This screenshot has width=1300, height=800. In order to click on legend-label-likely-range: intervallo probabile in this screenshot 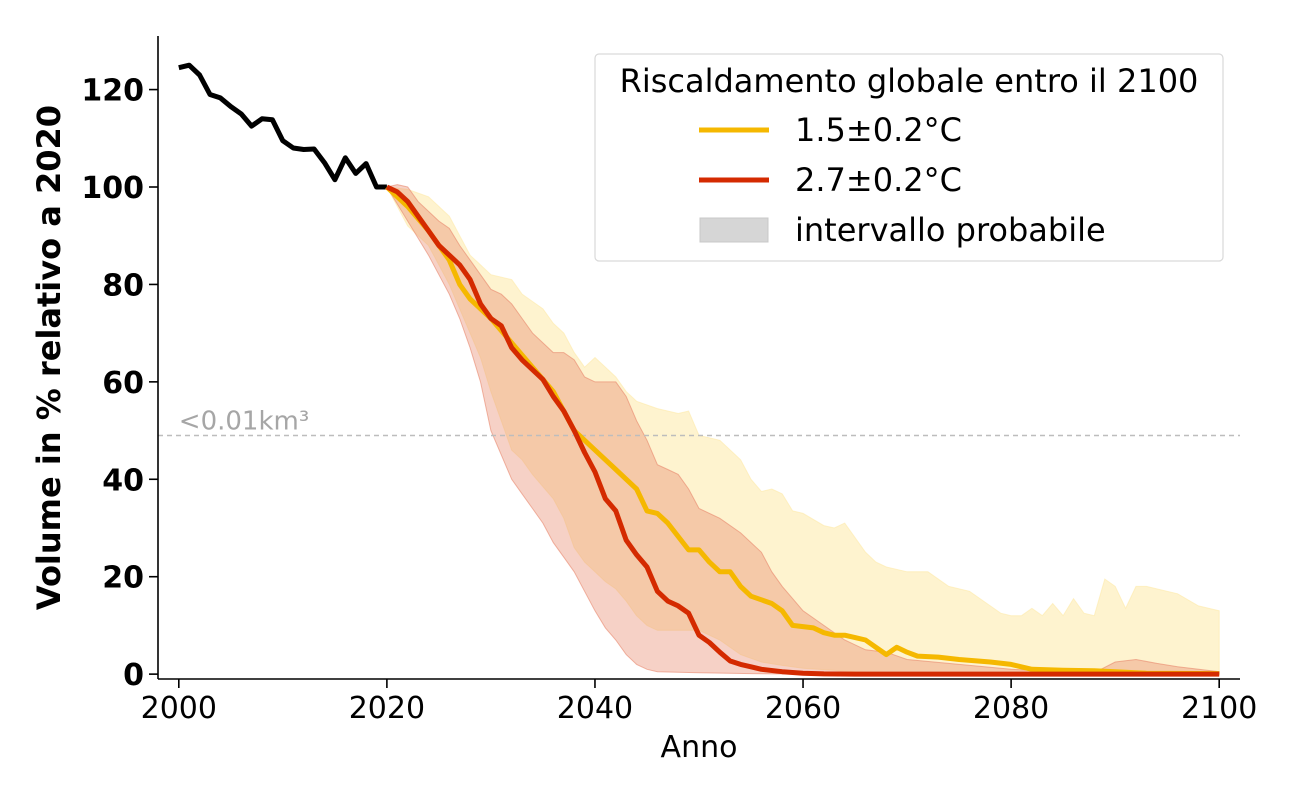, I will do `click(950, 230)`.